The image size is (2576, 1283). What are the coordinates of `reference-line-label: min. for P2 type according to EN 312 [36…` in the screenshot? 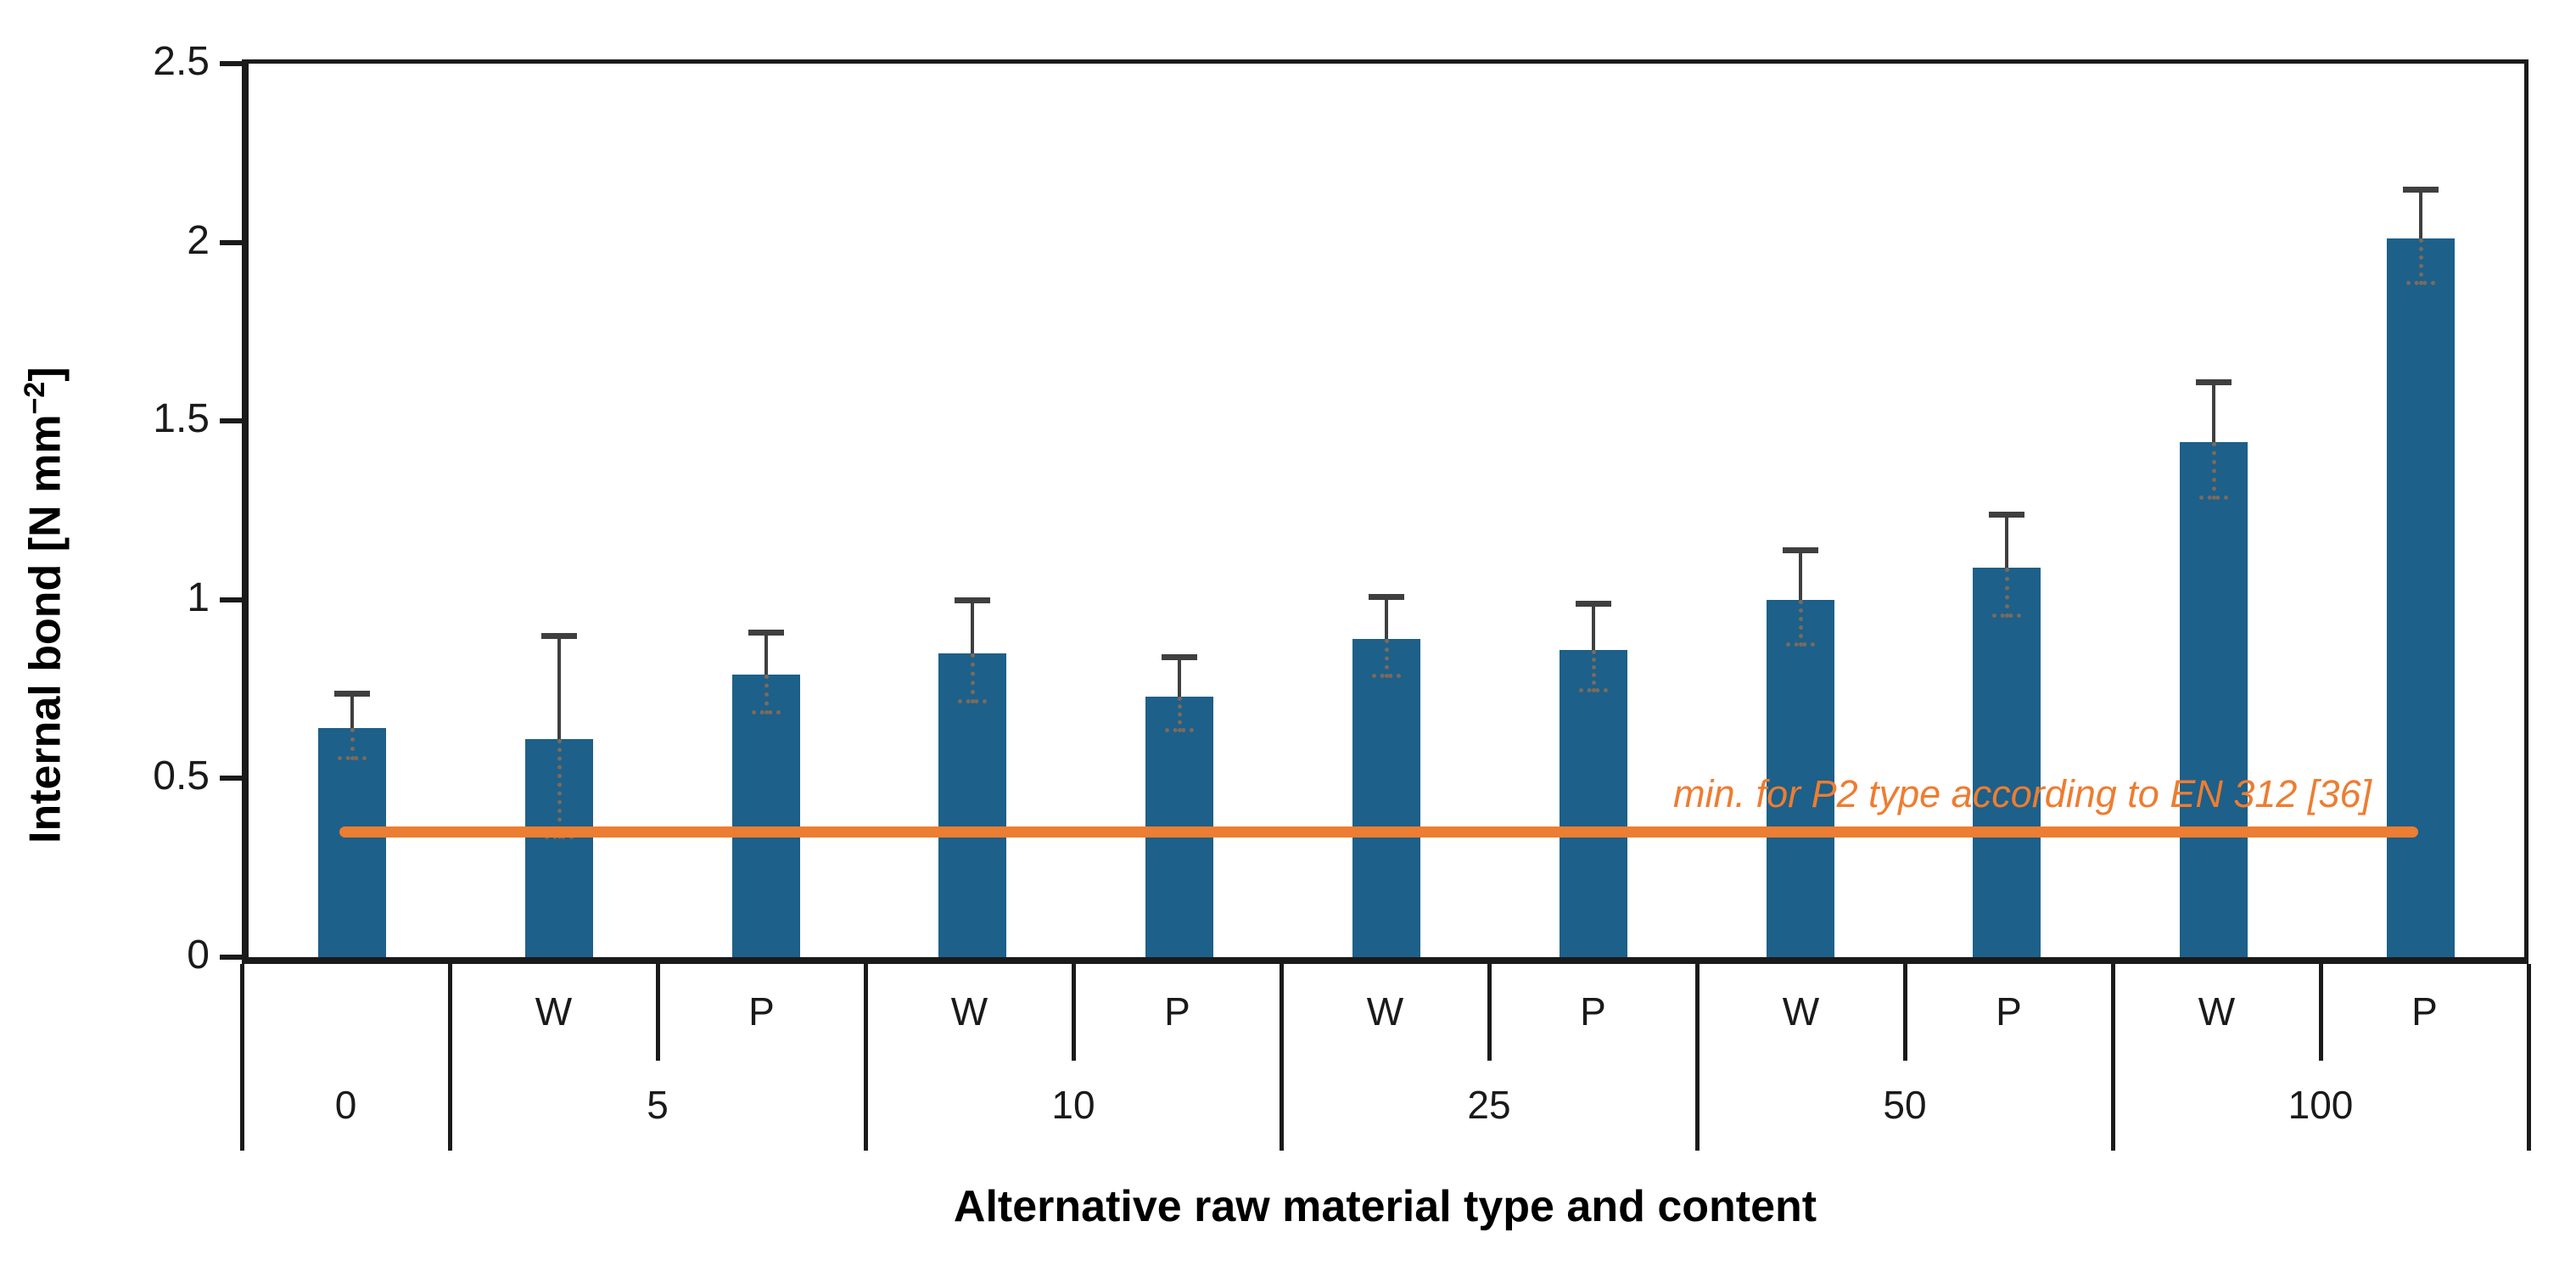 It's located at (2022, 793).